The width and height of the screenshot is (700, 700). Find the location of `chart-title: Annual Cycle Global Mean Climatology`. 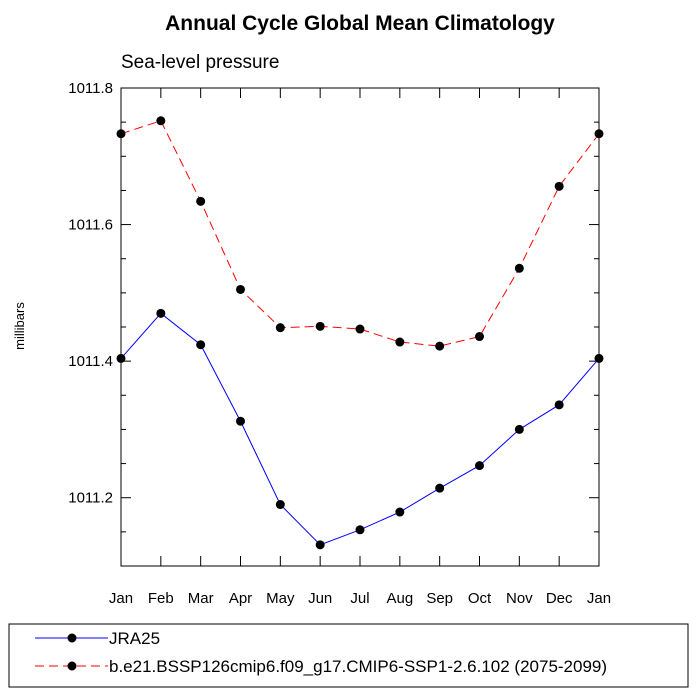

chart-title: Annual Cycle Global Mean Climatology is located at coordinates (360, 23).